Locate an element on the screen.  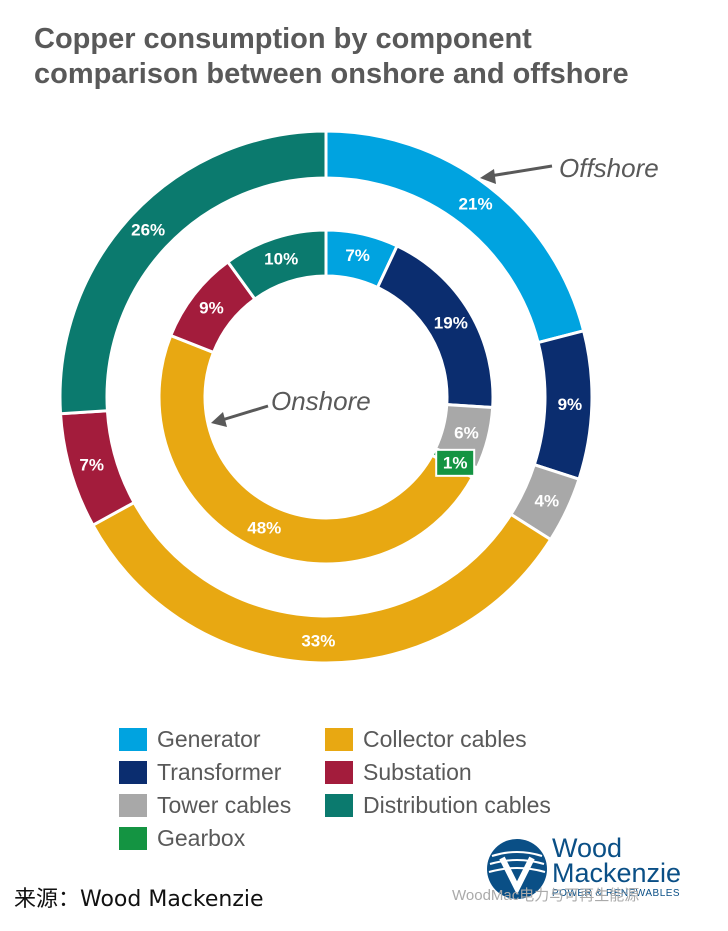
legend-swatch-tower-cables is located at coordinates (133, 805).